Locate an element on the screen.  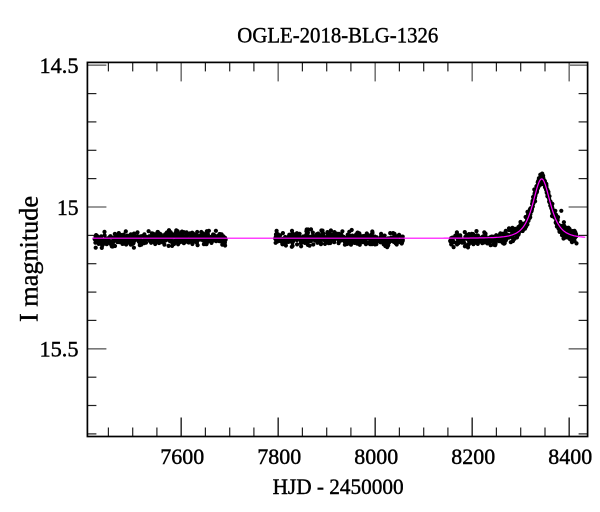
svg-text: 15.5 is located at coordinates (59, 349).